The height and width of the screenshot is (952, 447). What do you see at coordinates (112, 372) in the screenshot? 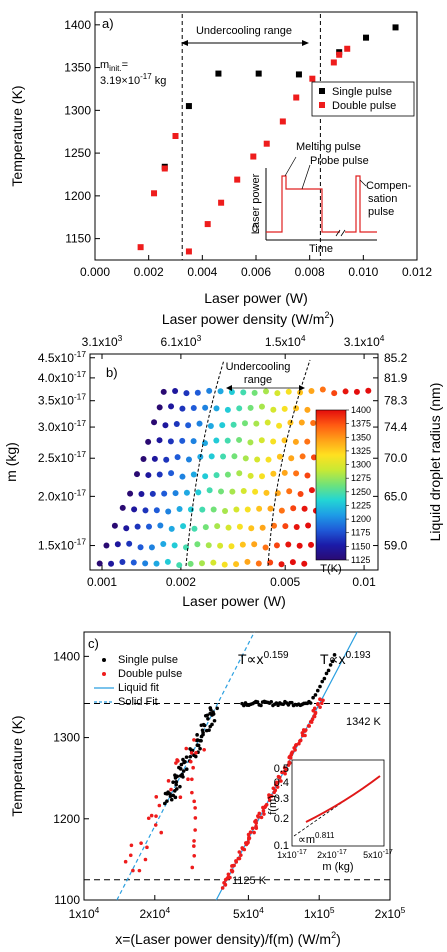
I see `panel-b-label: b)` at bounding box center [112, 372].